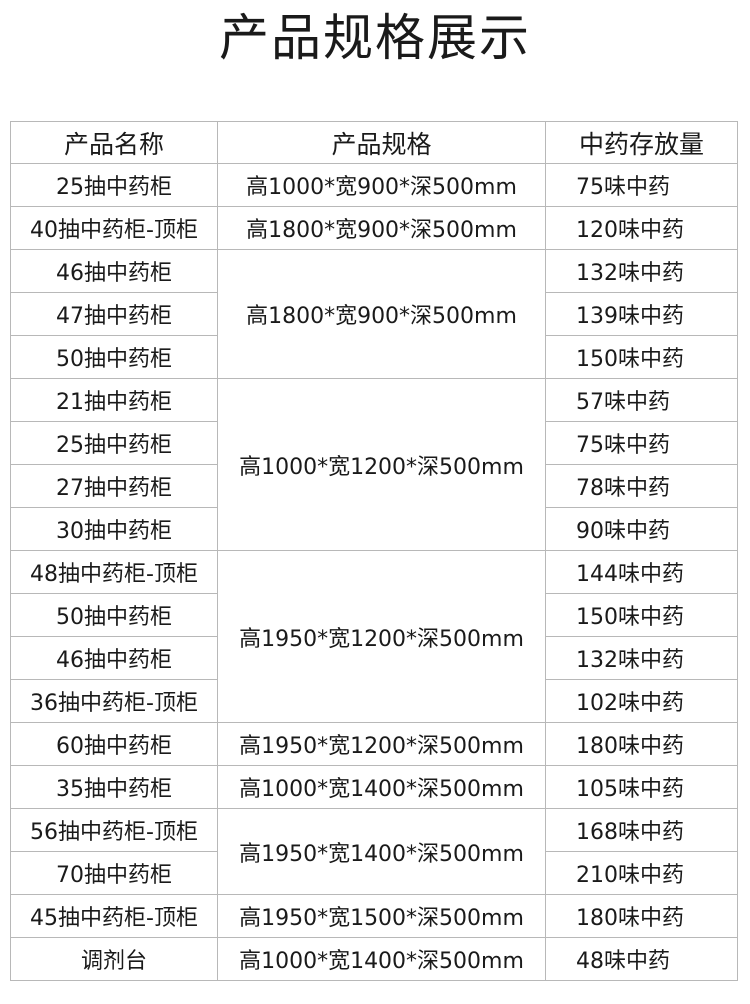 This screenshot has width=750, height=1004. What do you see at coordinates (641, 701) in the screenshot?
I see `capacity-cell: 102味中药` at bounding box center [641, 701].